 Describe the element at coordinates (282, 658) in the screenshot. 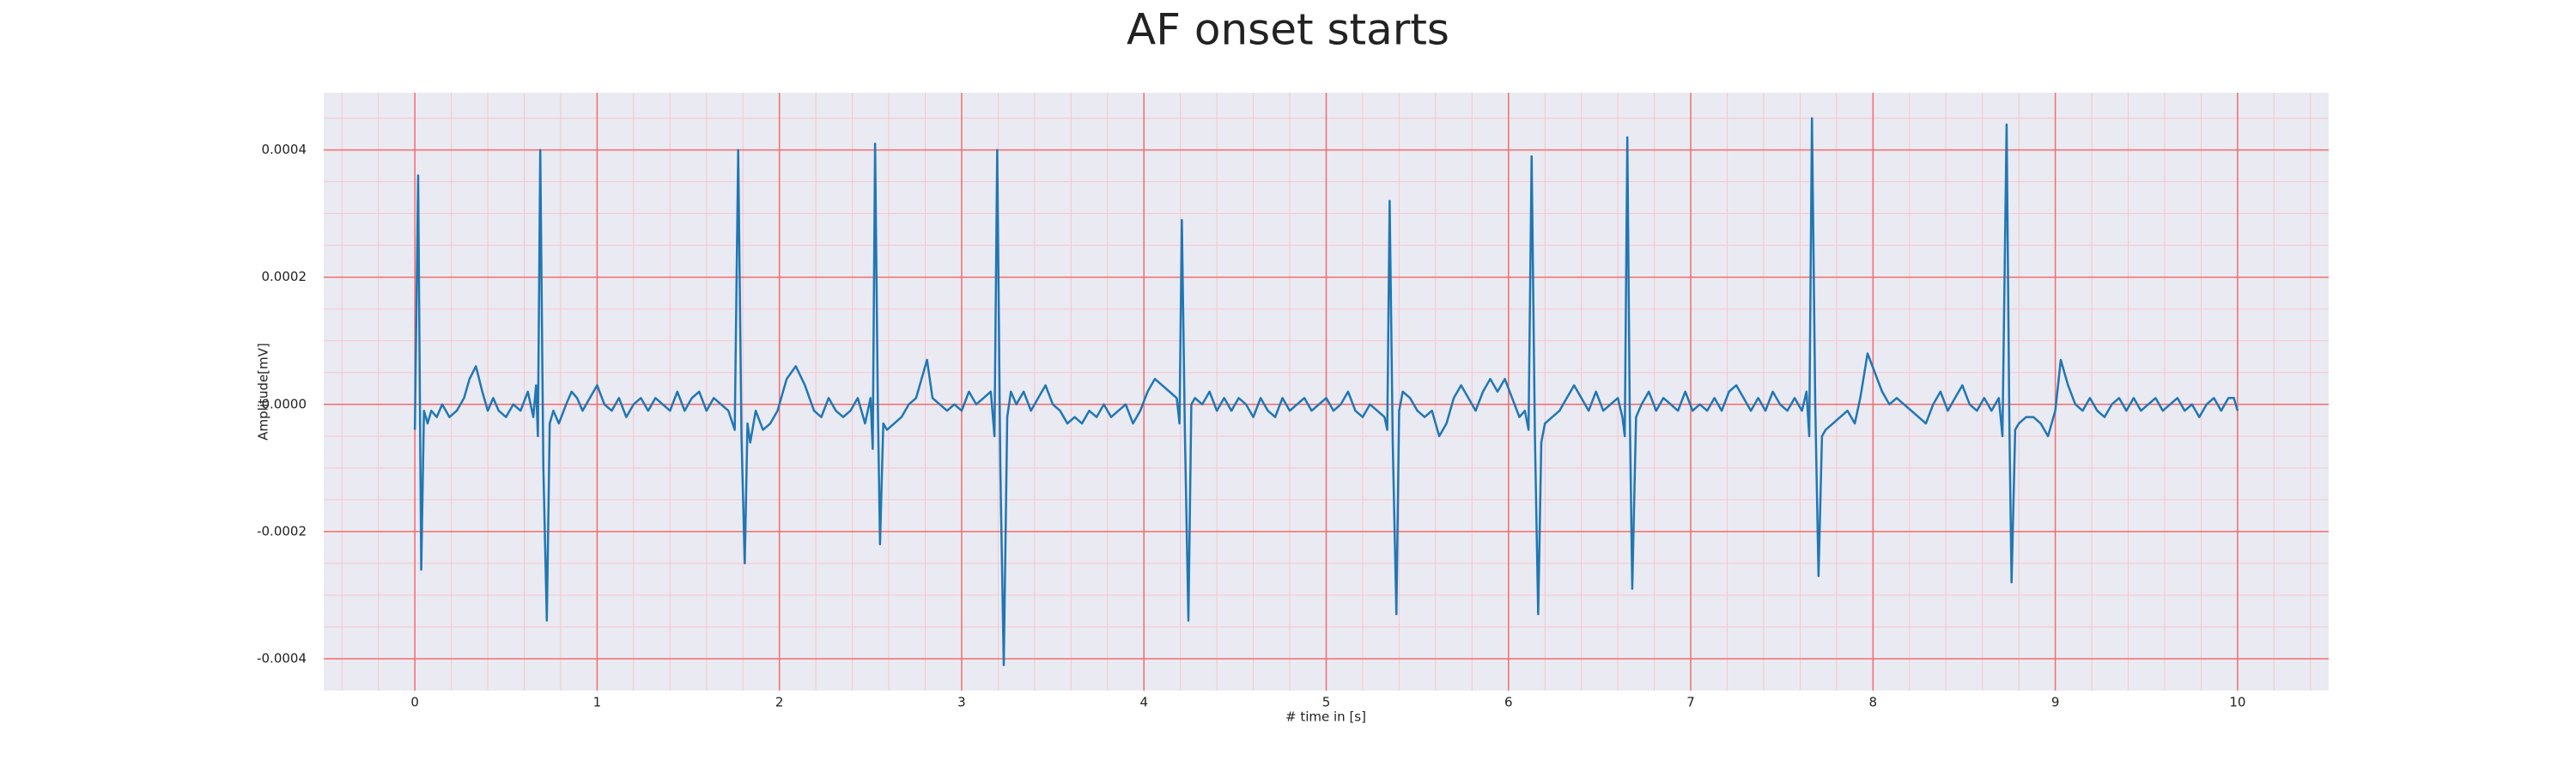

I see `y-tick-label: -0.0004` at that location.